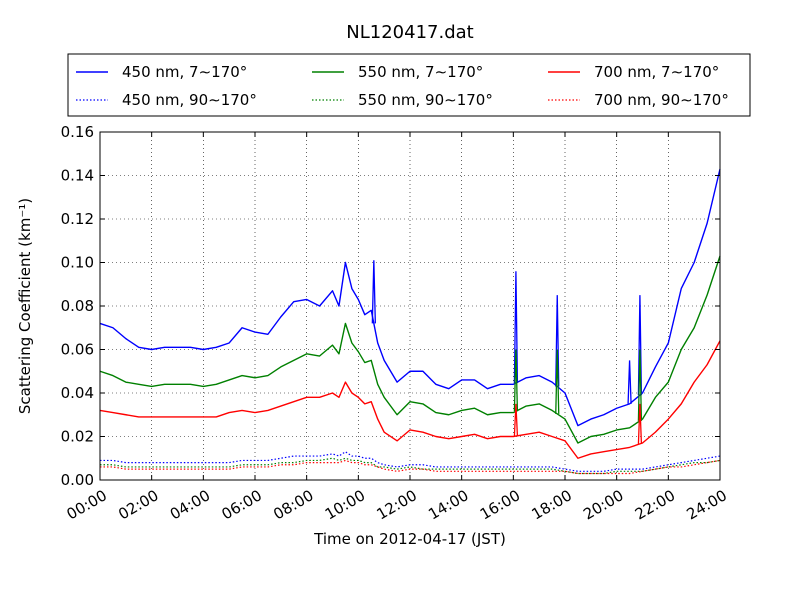 The image size is (800, 604). Describe the element at coordinates (77, 306) in the screenshot. I see `y-tick-label: 0.08` at that location.